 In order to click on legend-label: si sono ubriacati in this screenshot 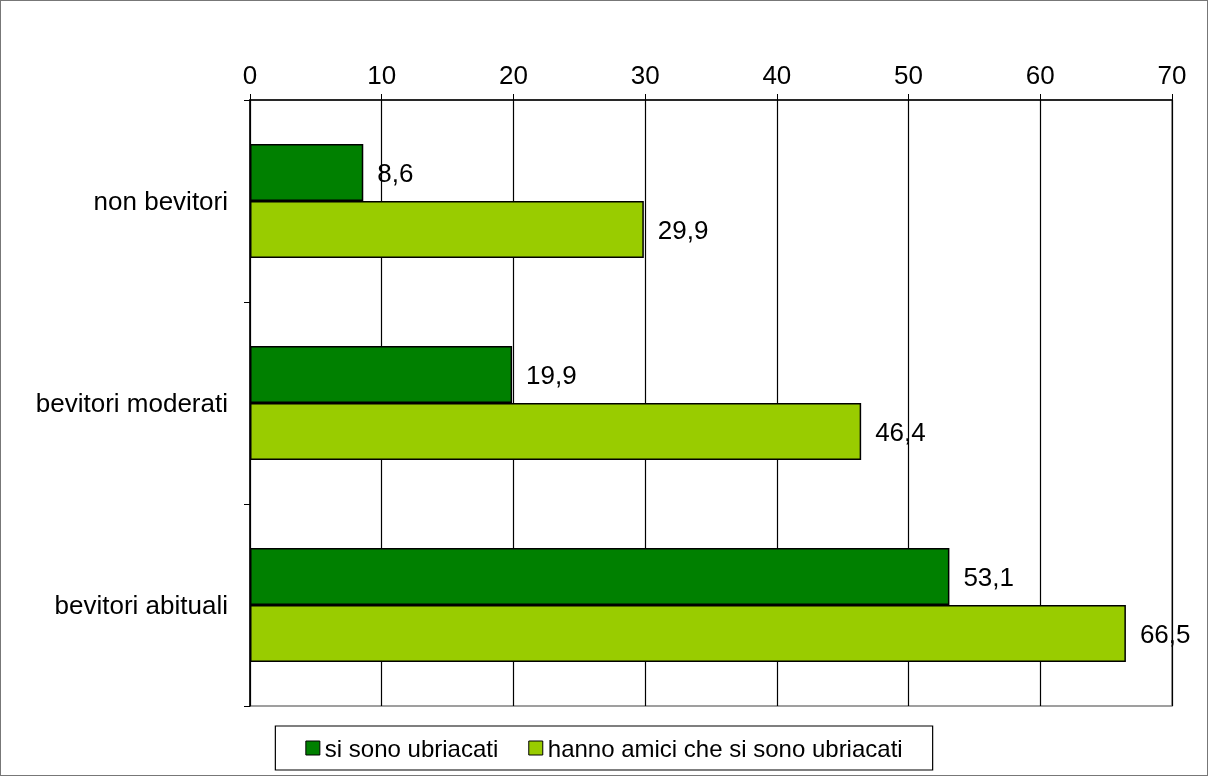, I will do `click(411, 748)`.